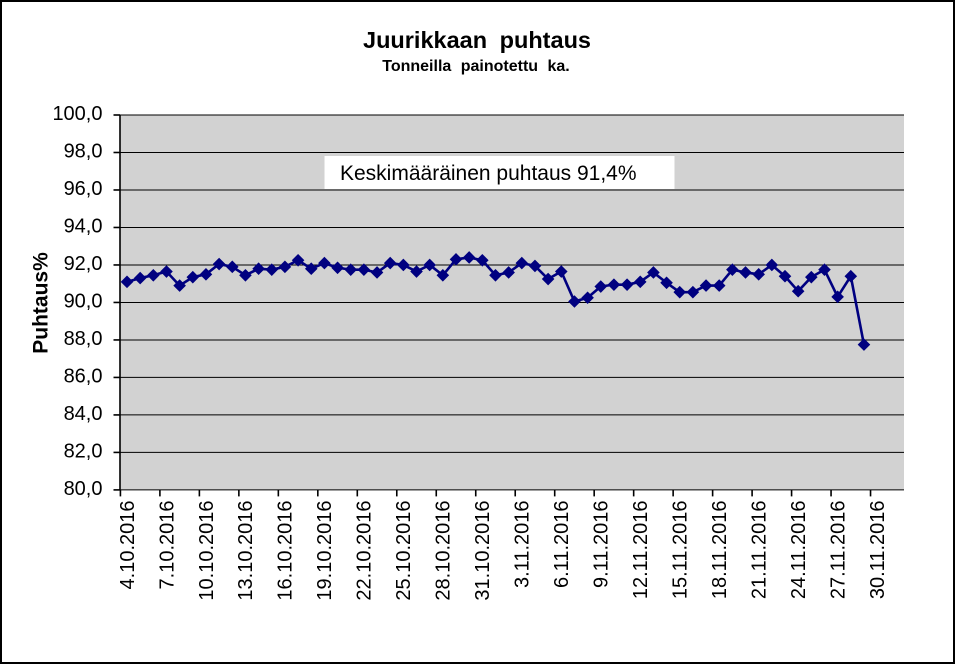 The height and width of the screenshot is (669, 955). Describe the element at coordinates (488, 173) in the screenshot. I see `svg-text: Keskimääräinen puhtaus 91,4%` at that location.